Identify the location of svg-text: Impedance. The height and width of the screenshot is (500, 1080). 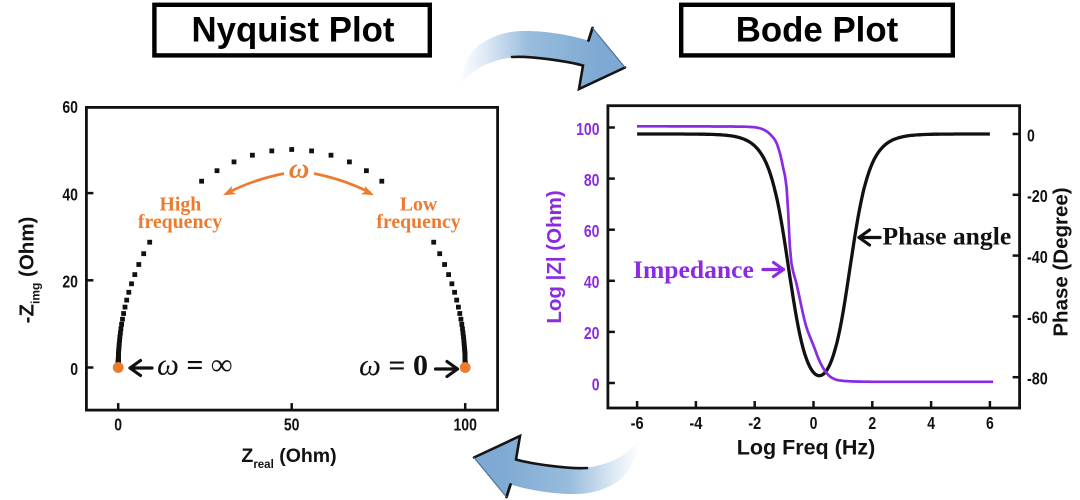
(693, 269).